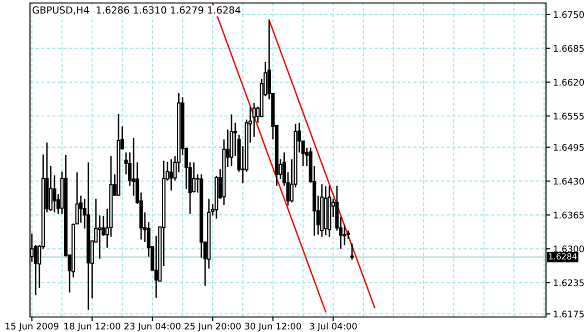 Image resolution: width=584 pixels, height=332 pixels. Describe the element at coordinates (569, 116) in the screenshot. I see `y-tick-label: 1.6555` at that location.